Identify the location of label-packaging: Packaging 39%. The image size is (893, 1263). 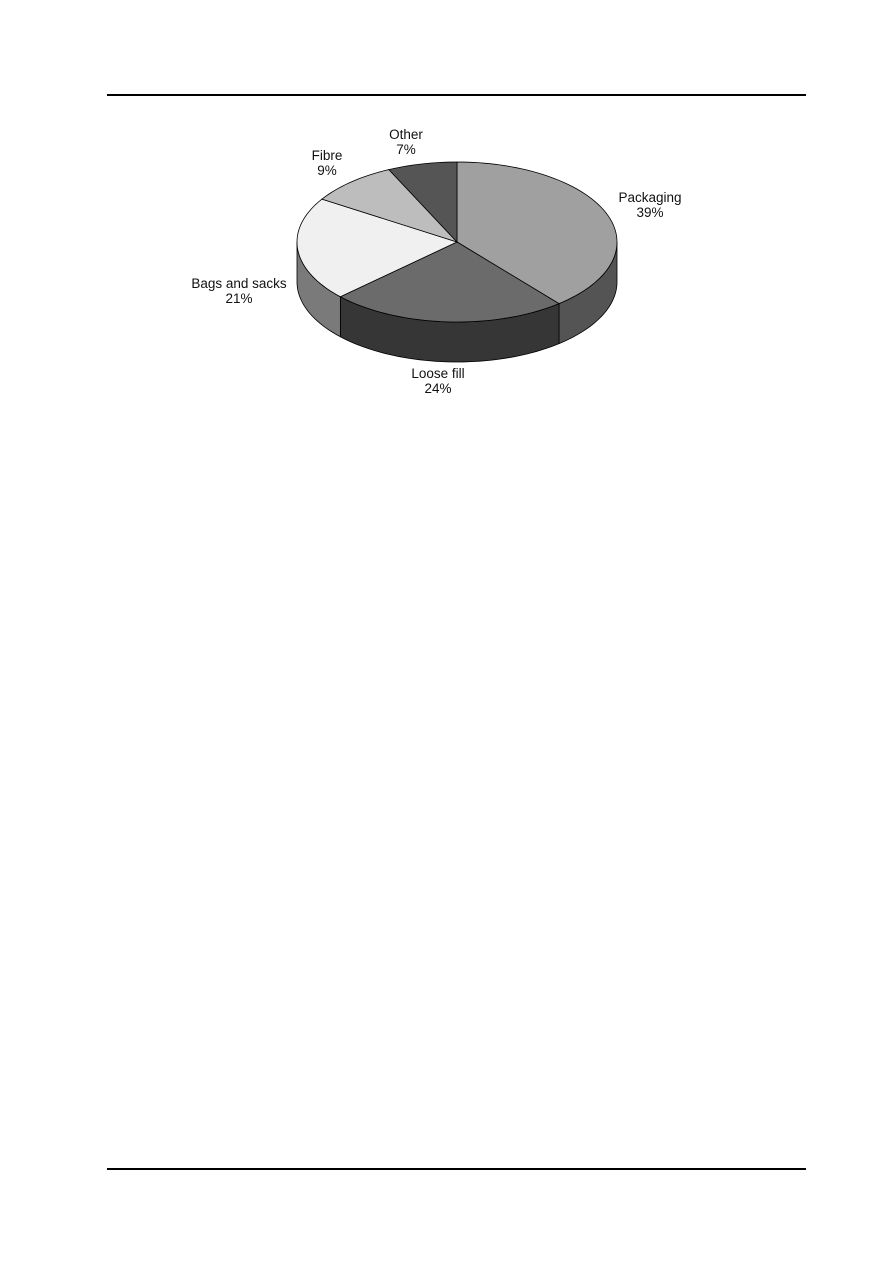
(650, 205).